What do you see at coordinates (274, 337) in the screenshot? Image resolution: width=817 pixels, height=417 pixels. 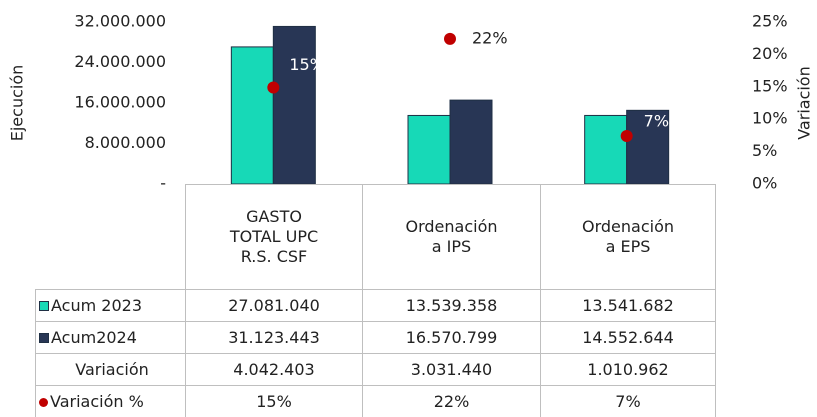 I see `table-cell: 31.123.443` at bounding box center [274, 337].